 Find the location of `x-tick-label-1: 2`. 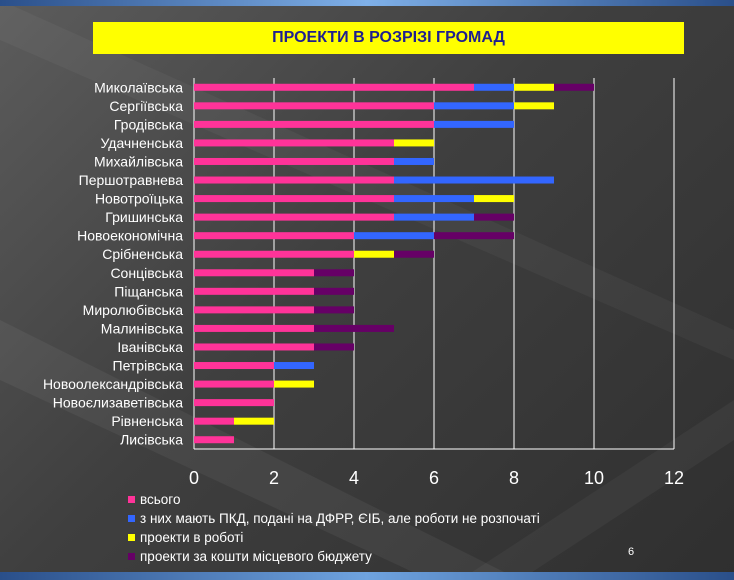

x-tick-label-1: 2 is located at coordinates (274, 478).